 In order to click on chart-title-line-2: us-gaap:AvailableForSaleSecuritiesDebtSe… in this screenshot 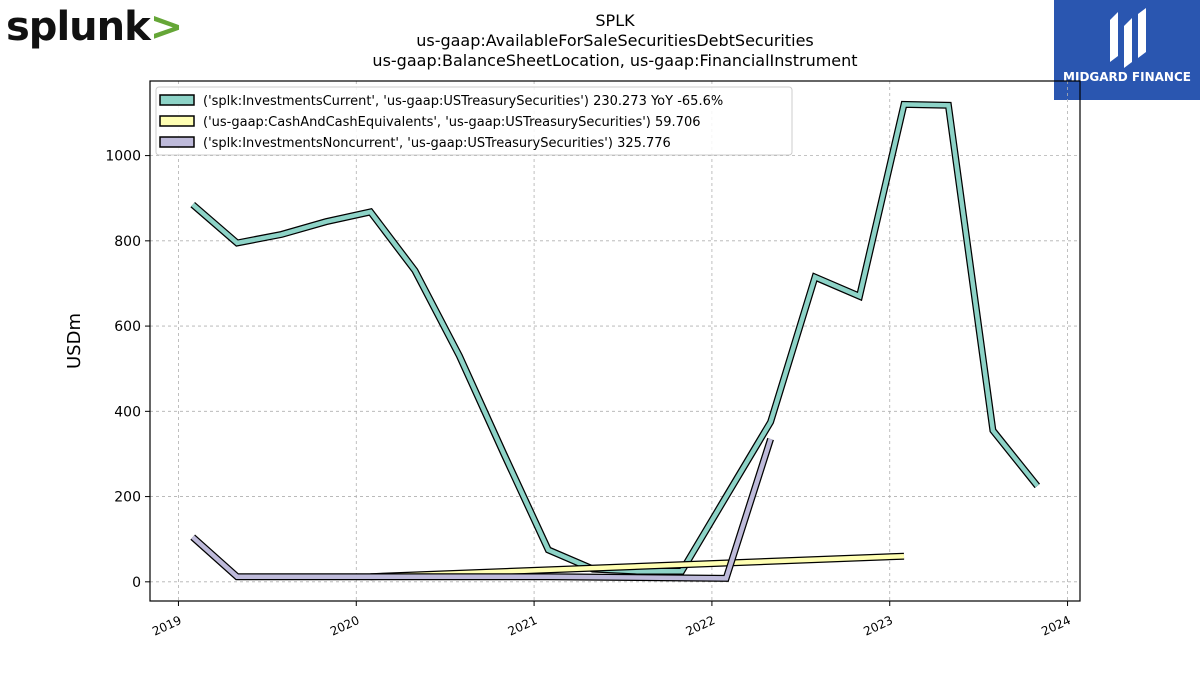, I will do `click(615, 40)`.